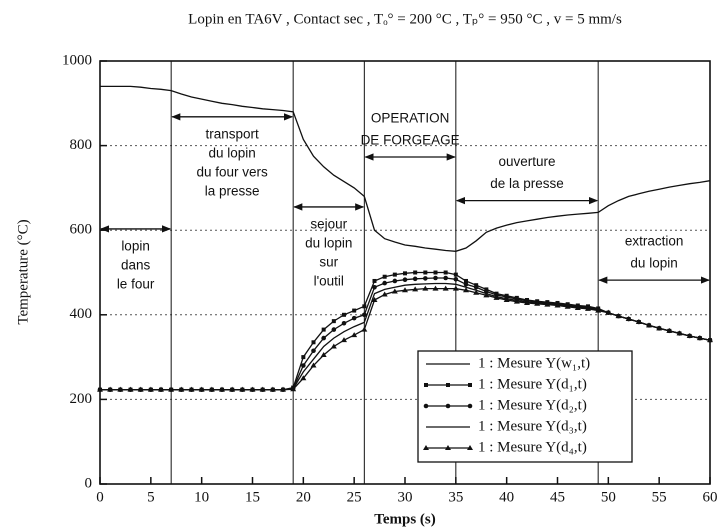 Image resolution: width=723 pixels, height=531 pixels. I want to click on annotation-text: du four vers, so click(233, 171).